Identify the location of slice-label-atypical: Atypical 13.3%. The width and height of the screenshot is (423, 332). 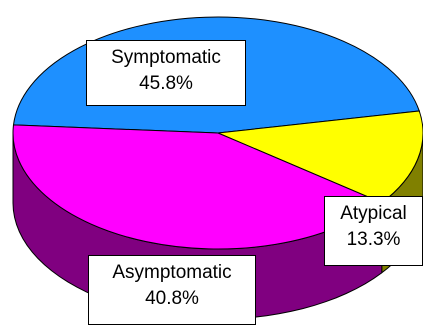
(373, 231).